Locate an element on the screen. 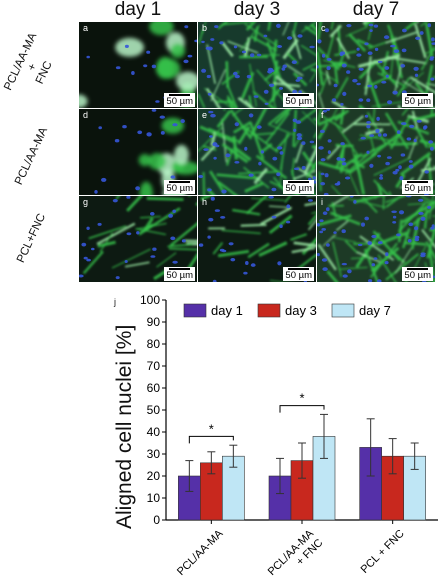  x-tick-label: PCL/AA-MA is located at coordinates (200, 552).